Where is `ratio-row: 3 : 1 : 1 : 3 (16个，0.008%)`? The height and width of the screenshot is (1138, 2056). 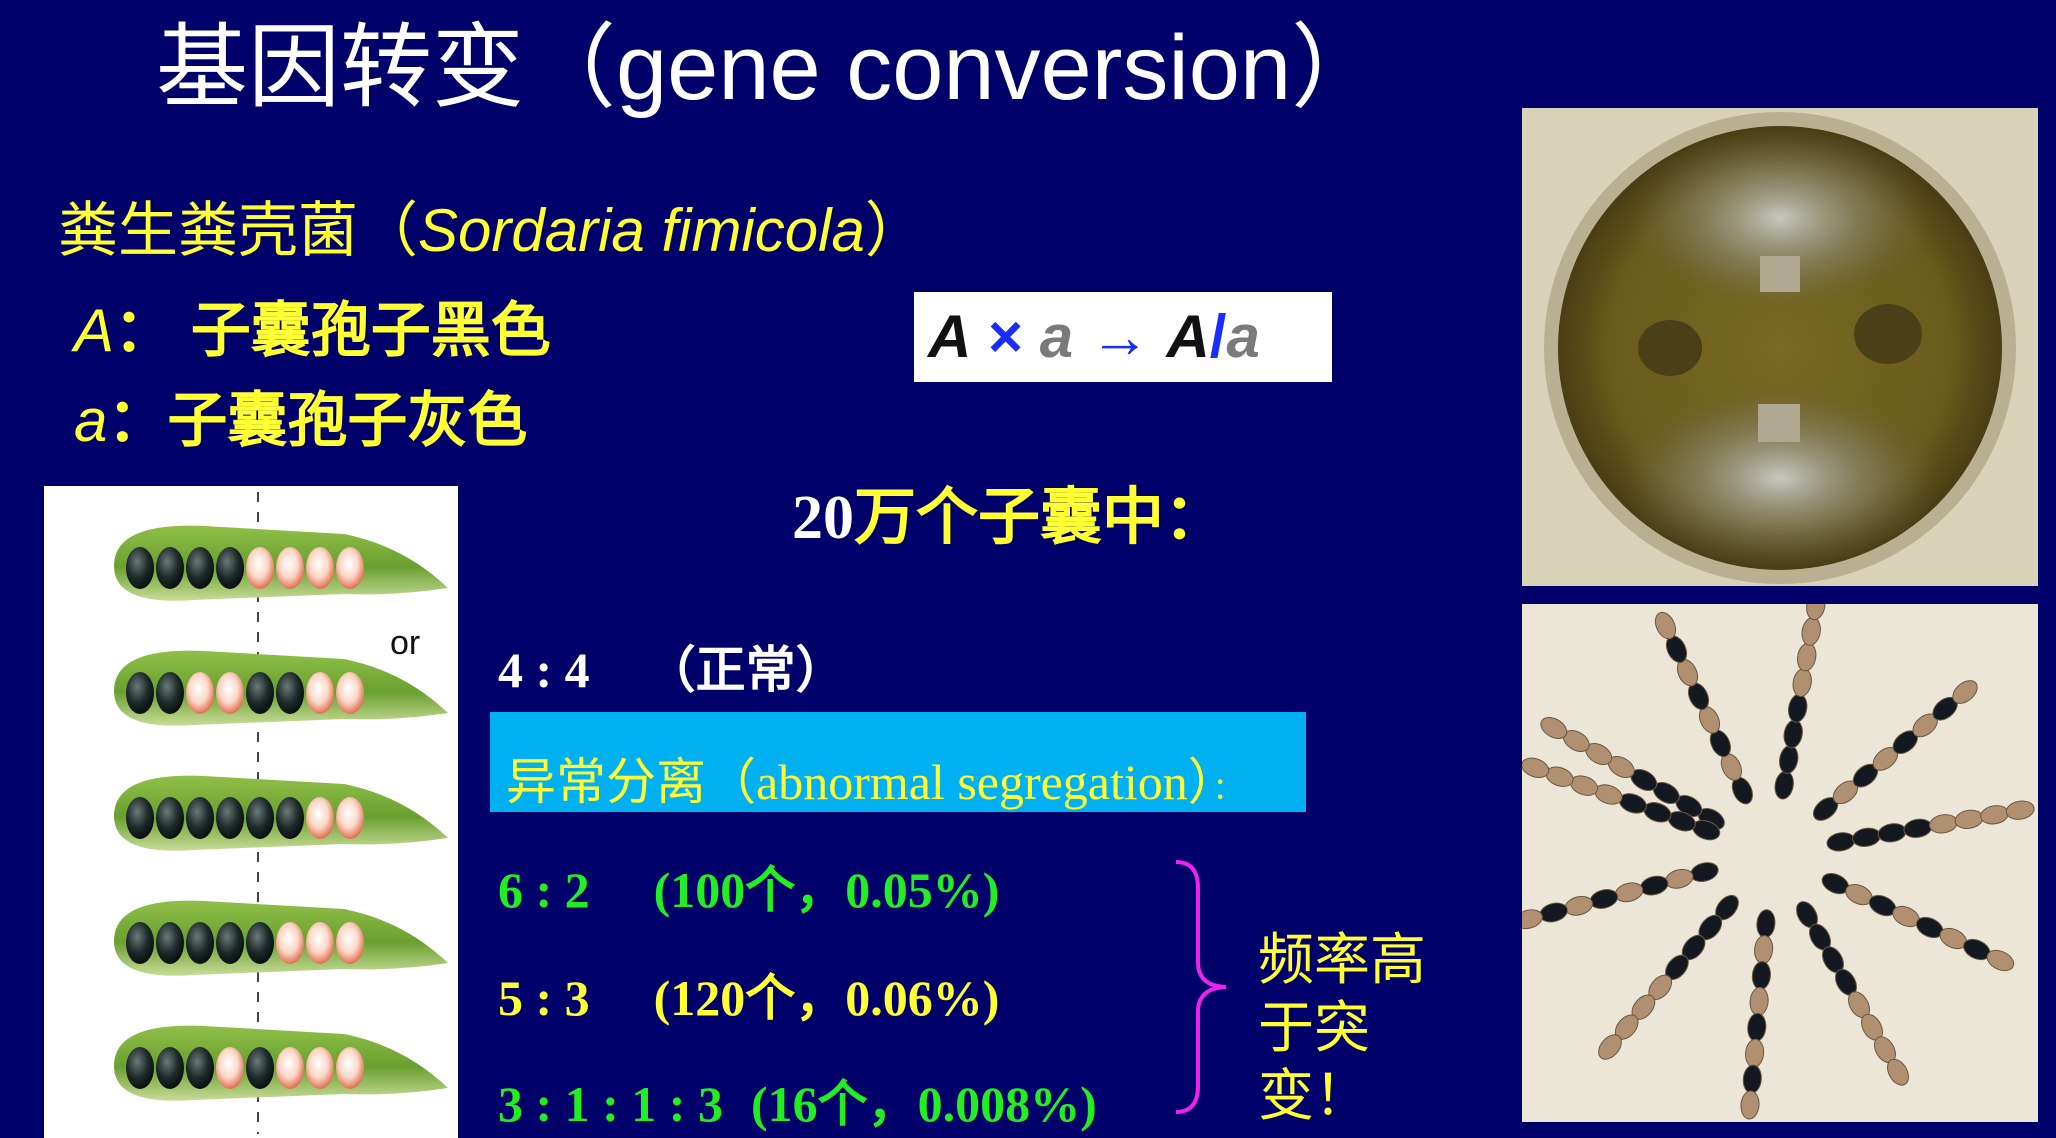 ratio-row: 3 : 1 : 1 : 3 (16个，0.008%) is located at coordinates (797, 1100).